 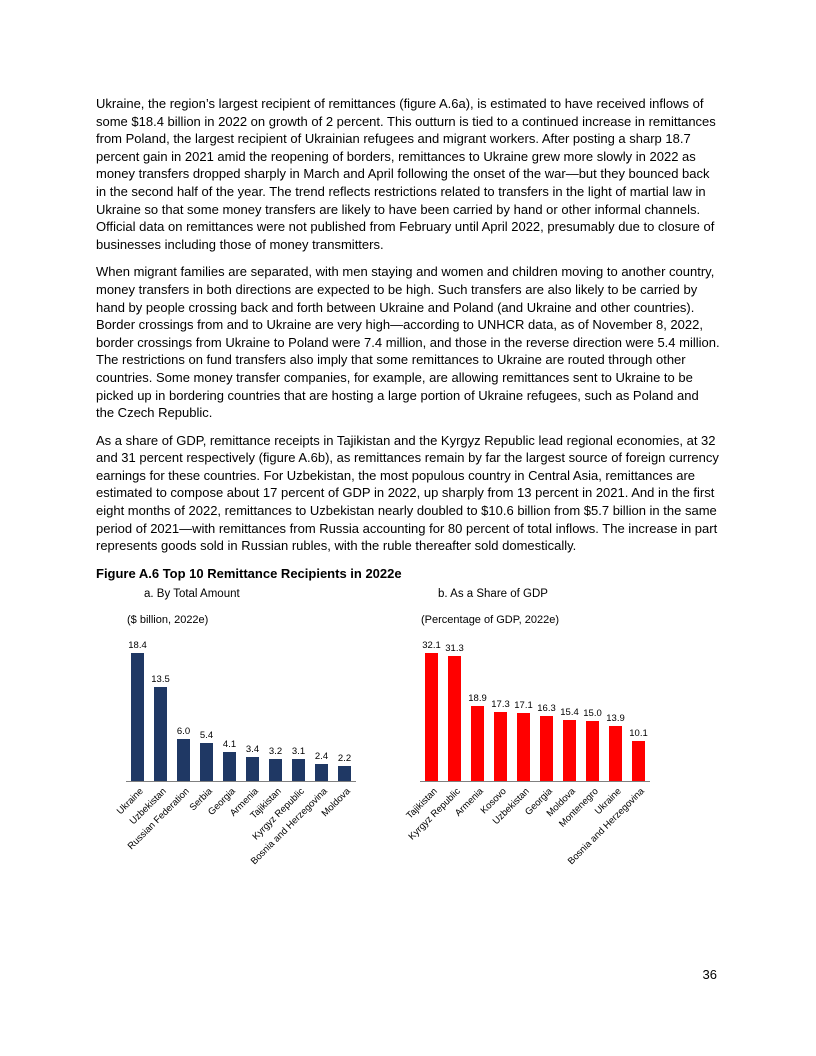 I want to click on bar-group-tajikistan: 3.2, so click(x=275, y=707).